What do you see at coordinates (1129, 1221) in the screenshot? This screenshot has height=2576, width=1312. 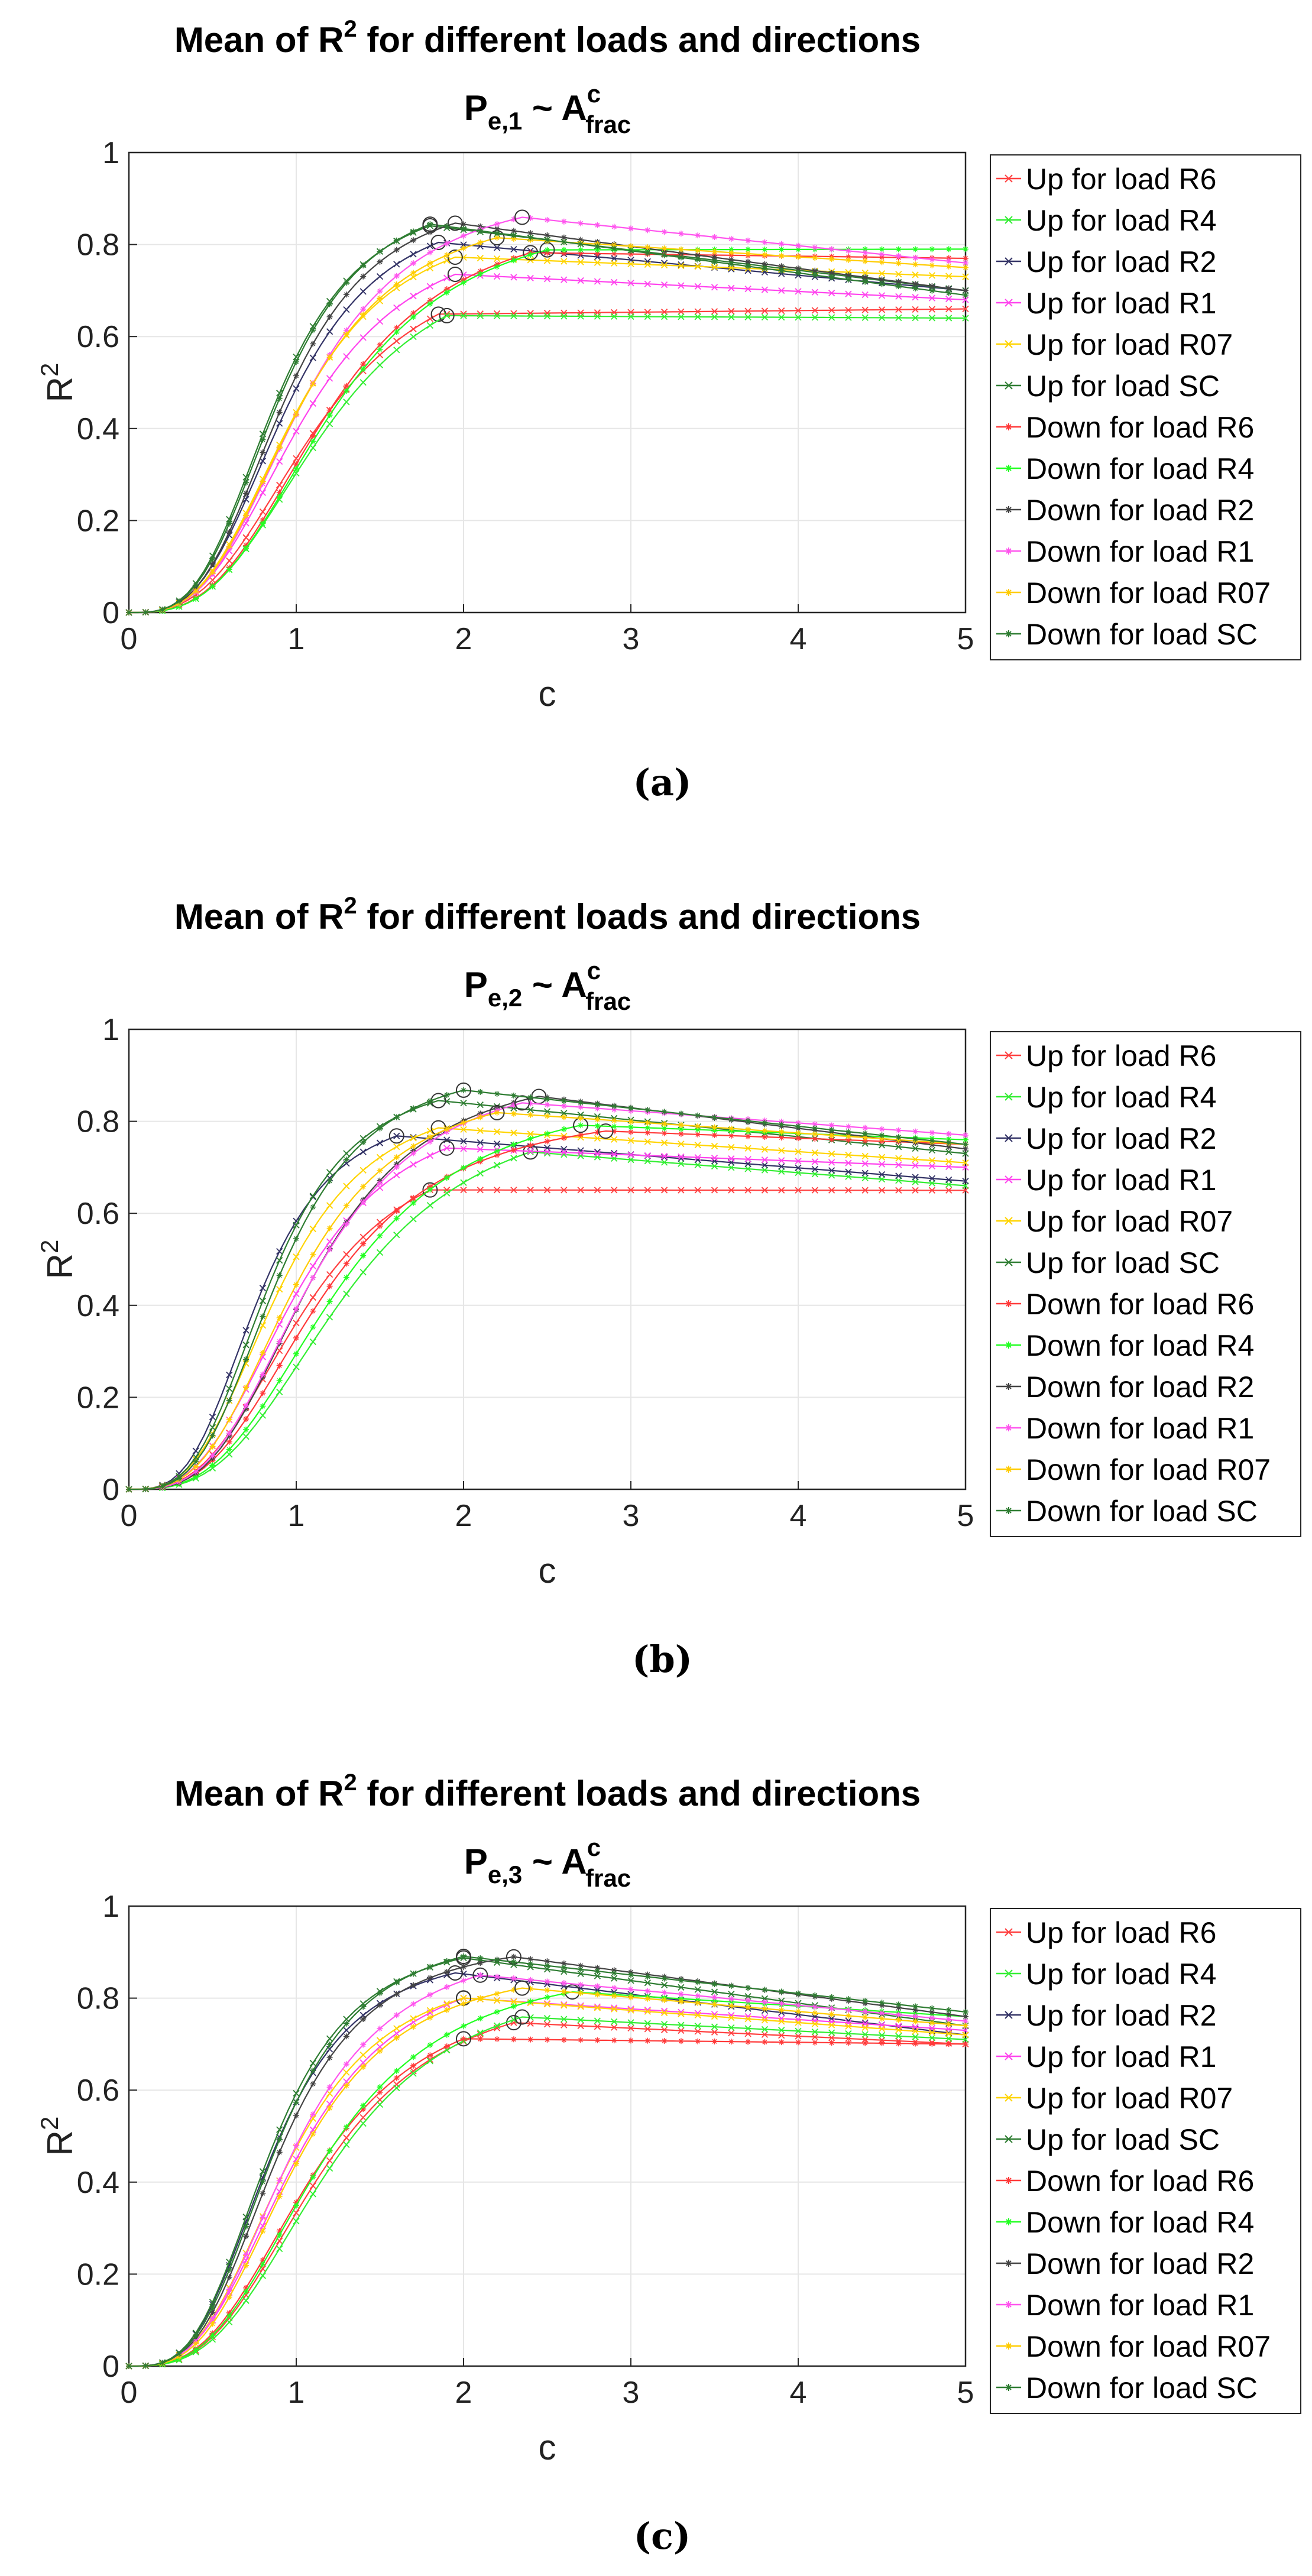 I see `legend-label: Up for load R07` at bounding box center [1129, 1221].